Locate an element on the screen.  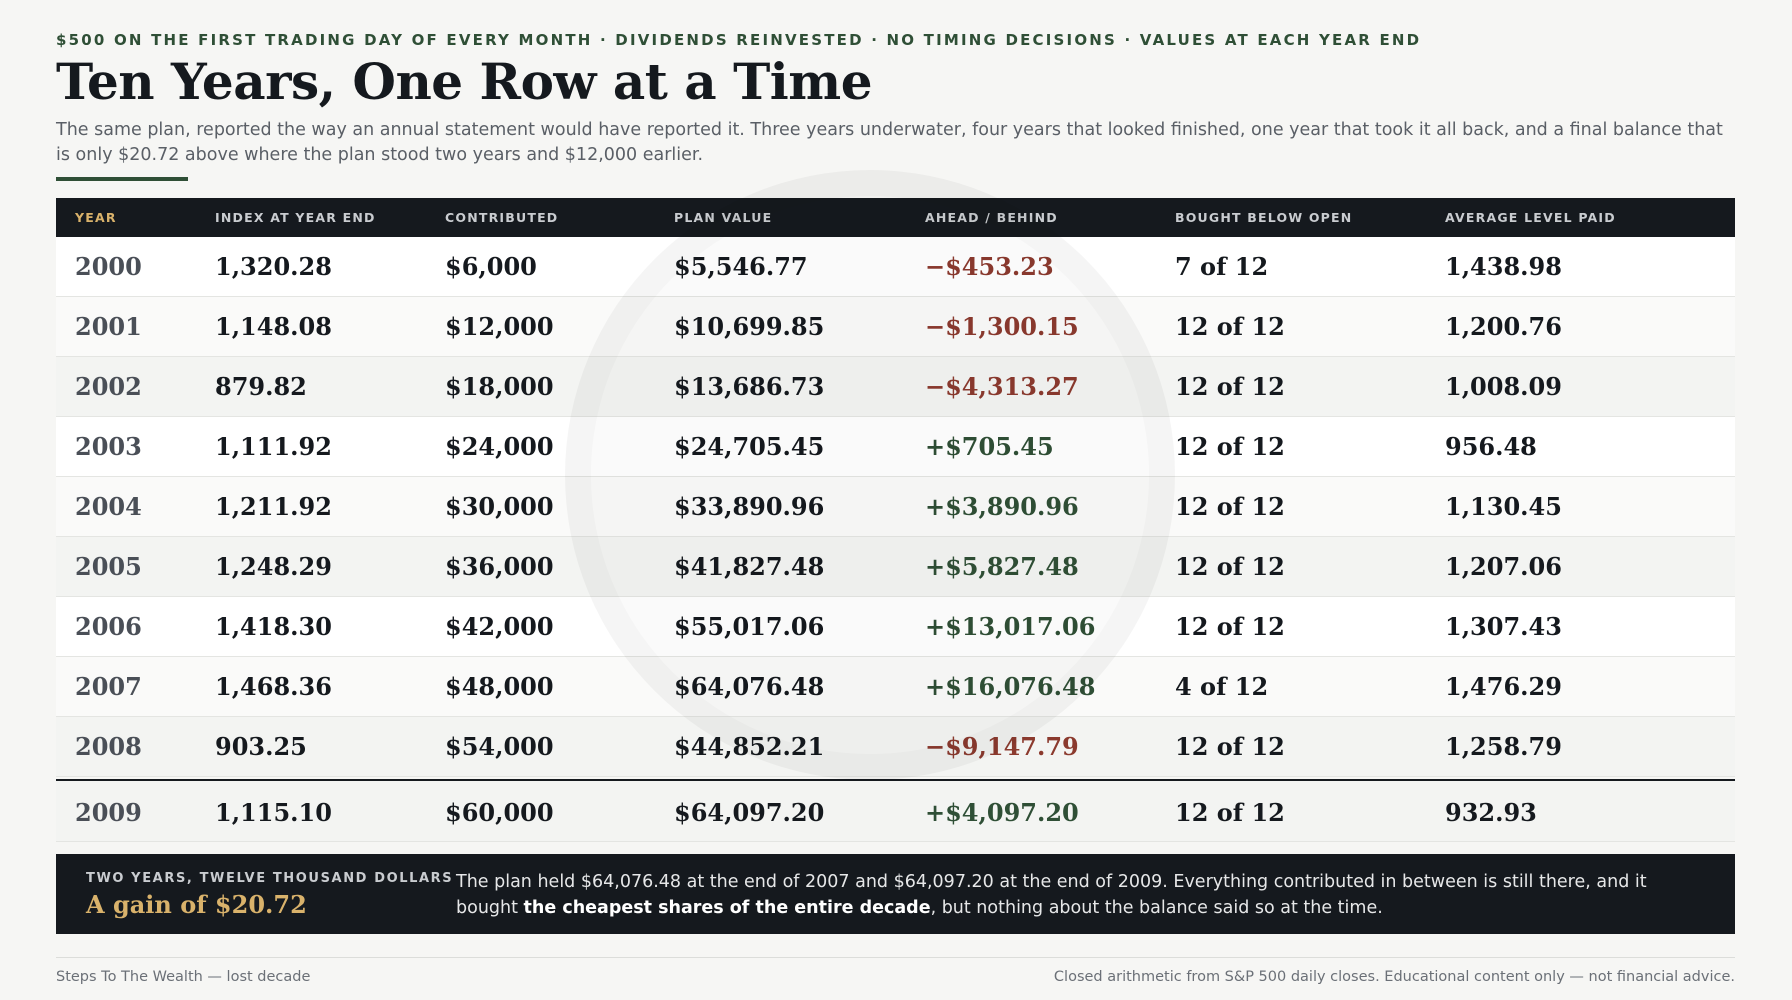
table-cell: $41,827.48 is located at coordinates (749, 566).